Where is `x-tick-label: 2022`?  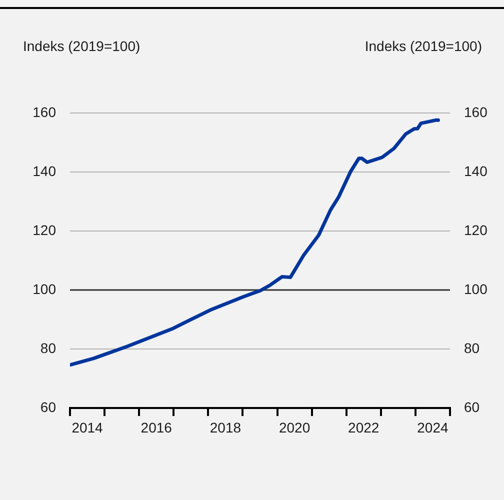
x-tick-label: 2022 is located at coordinates (364, 427).